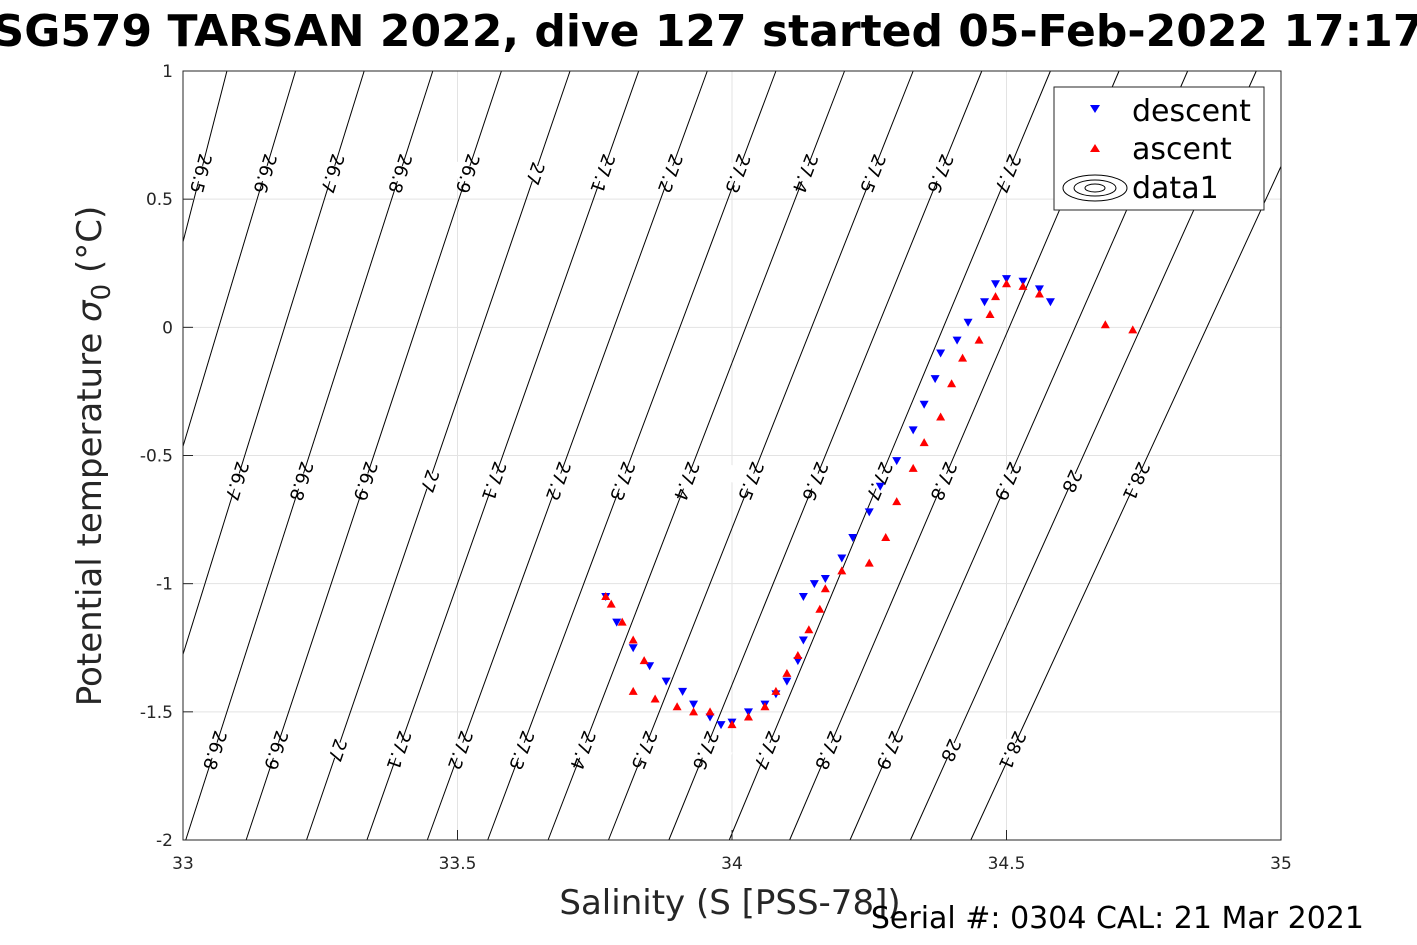 Image resolution: width=1417 pixels, height=945 pixels. I want to click on legend-descent-marker, so click(1095, 109).